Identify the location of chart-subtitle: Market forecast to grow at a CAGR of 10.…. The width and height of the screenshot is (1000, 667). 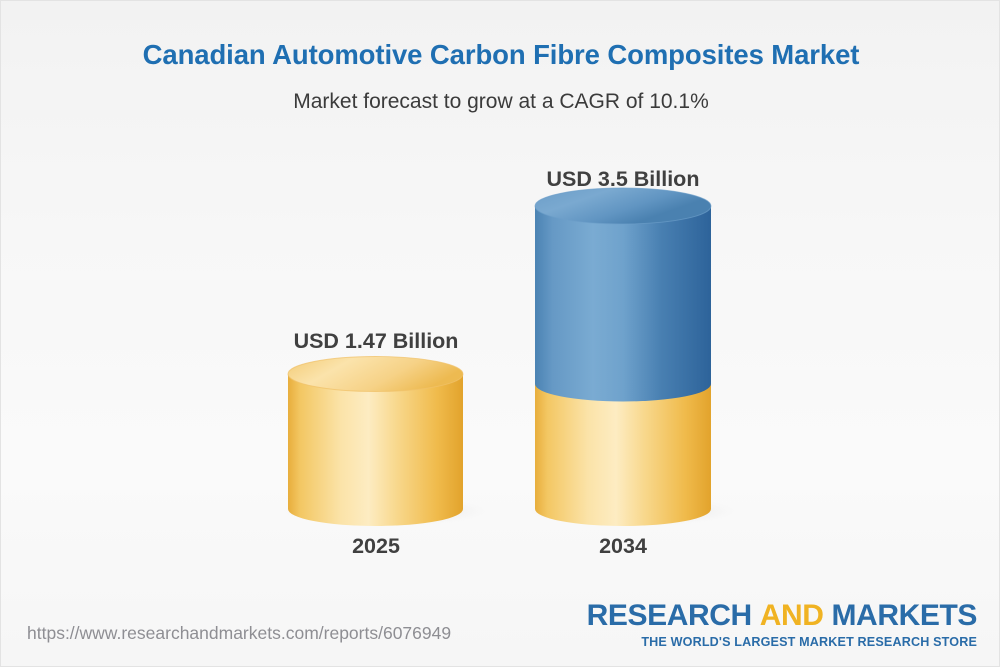
(501, 101).